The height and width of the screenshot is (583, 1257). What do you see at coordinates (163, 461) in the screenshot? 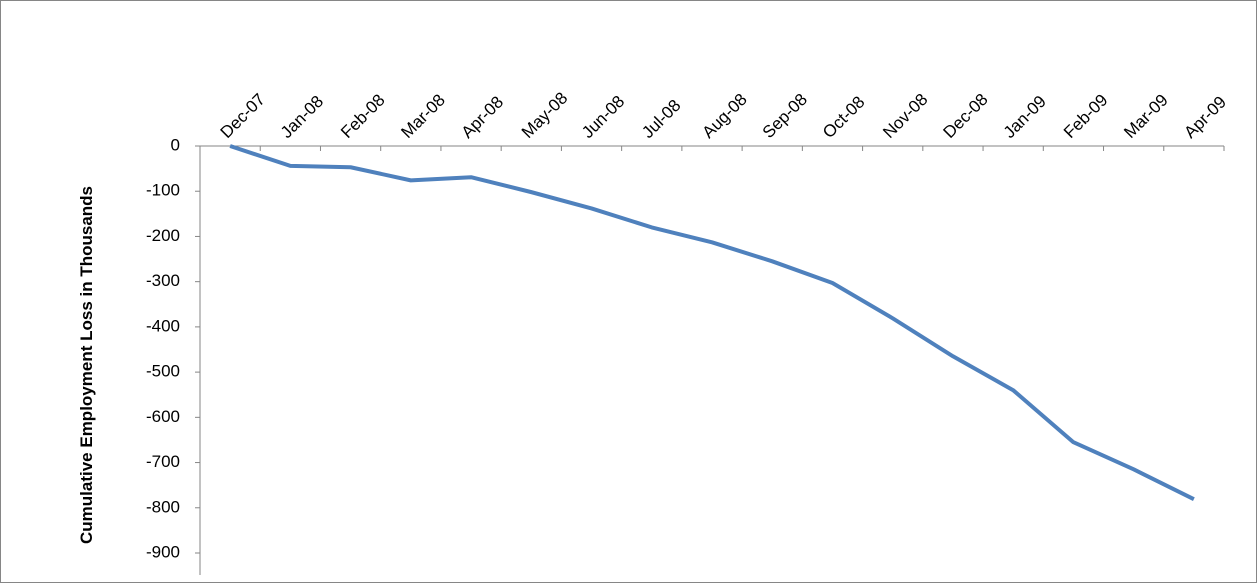
I see `y-tick-label: -700` at bounding box center [163, 461].